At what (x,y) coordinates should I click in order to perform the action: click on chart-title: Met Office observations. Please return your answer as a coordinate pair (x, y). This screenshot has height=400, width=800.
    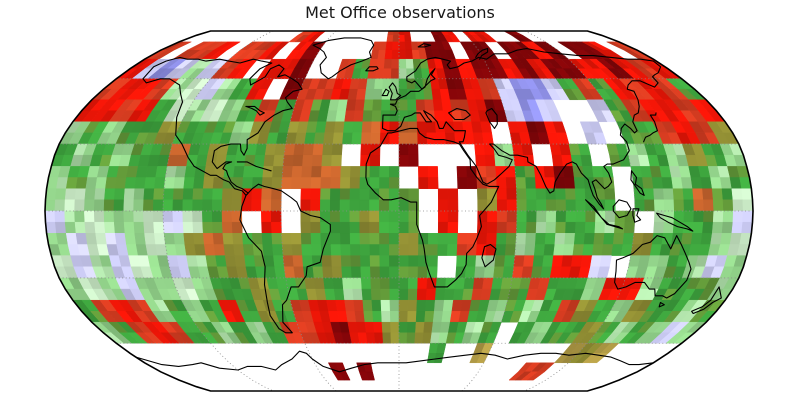
    Looking at the image, I should click on (400, 12).